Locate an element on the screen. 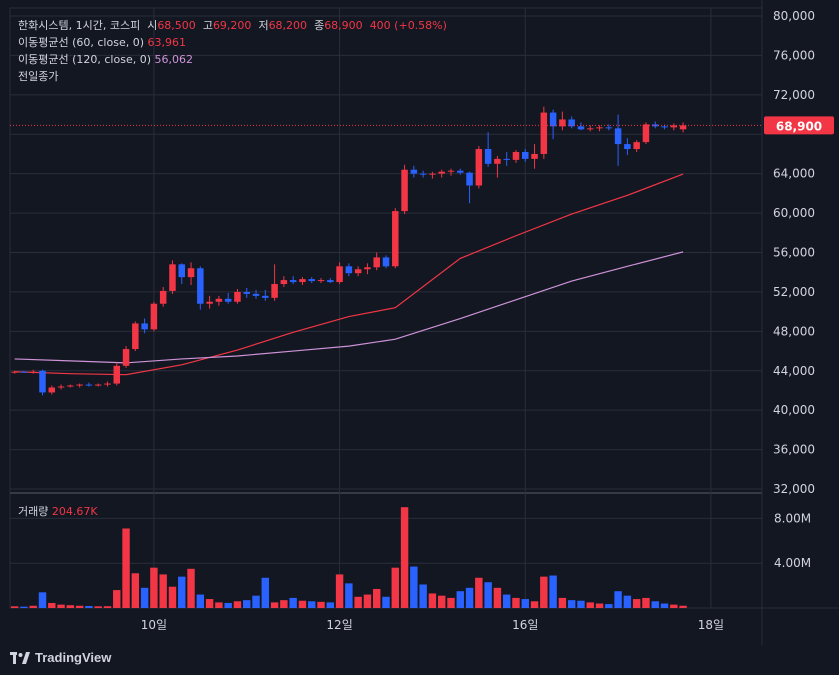 The width and height of the screenshot is (839, 675). time-tick-label: 12일 is located at coordinates (339, 625).